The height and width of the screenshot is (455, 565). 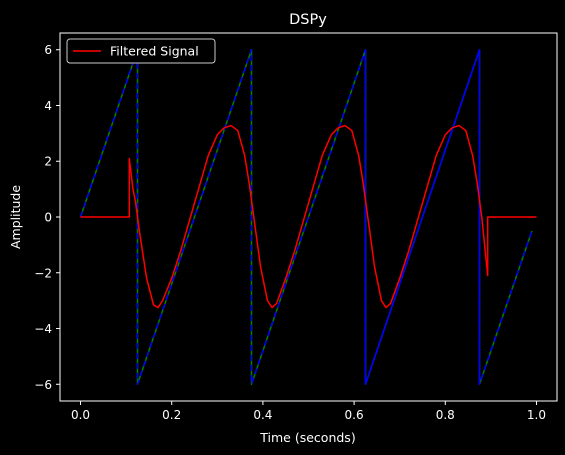 I want to click on legend-label-filtered-signal: Filtered Signal, so click(x=154, y=51).